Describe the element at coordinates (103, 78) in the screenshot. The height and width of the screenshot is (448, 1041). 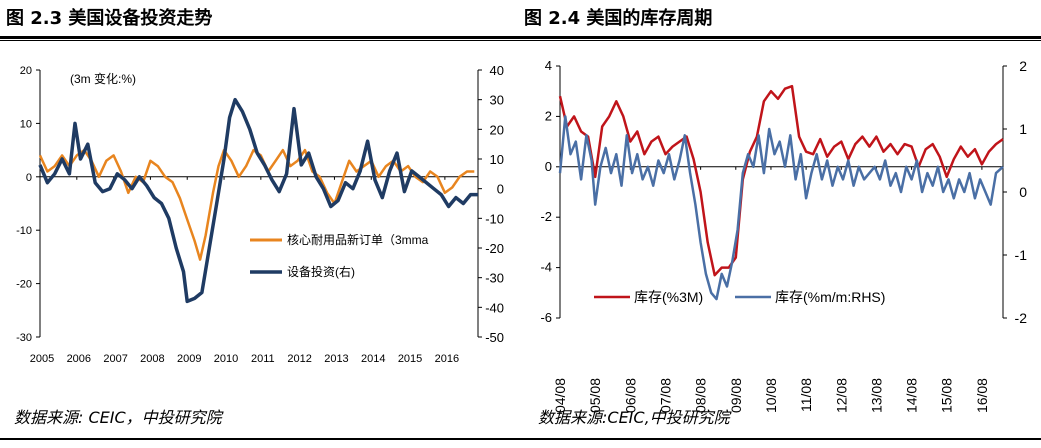
I see `chart1-annotation: (3m 变化:%)` at that location.